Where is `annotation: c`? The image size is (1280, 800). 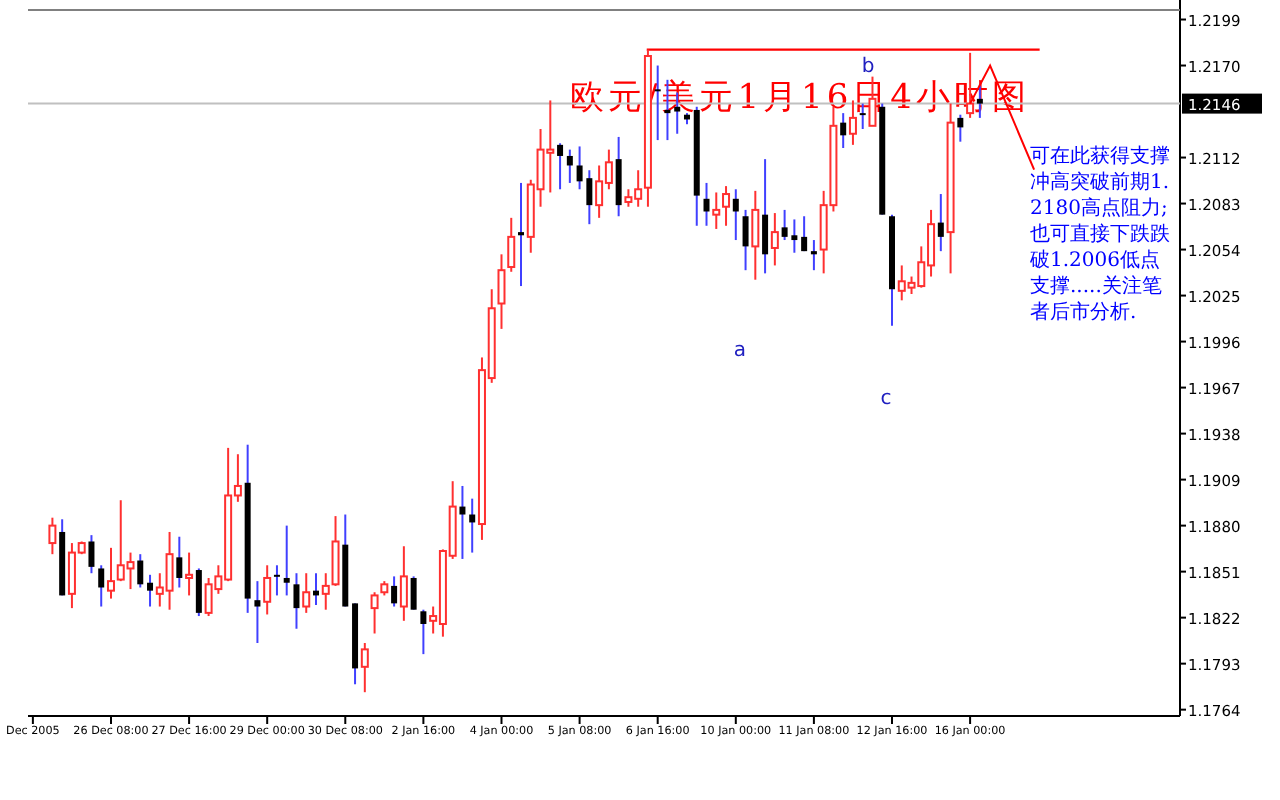
annotation: c is located at coordinates (886, 399).